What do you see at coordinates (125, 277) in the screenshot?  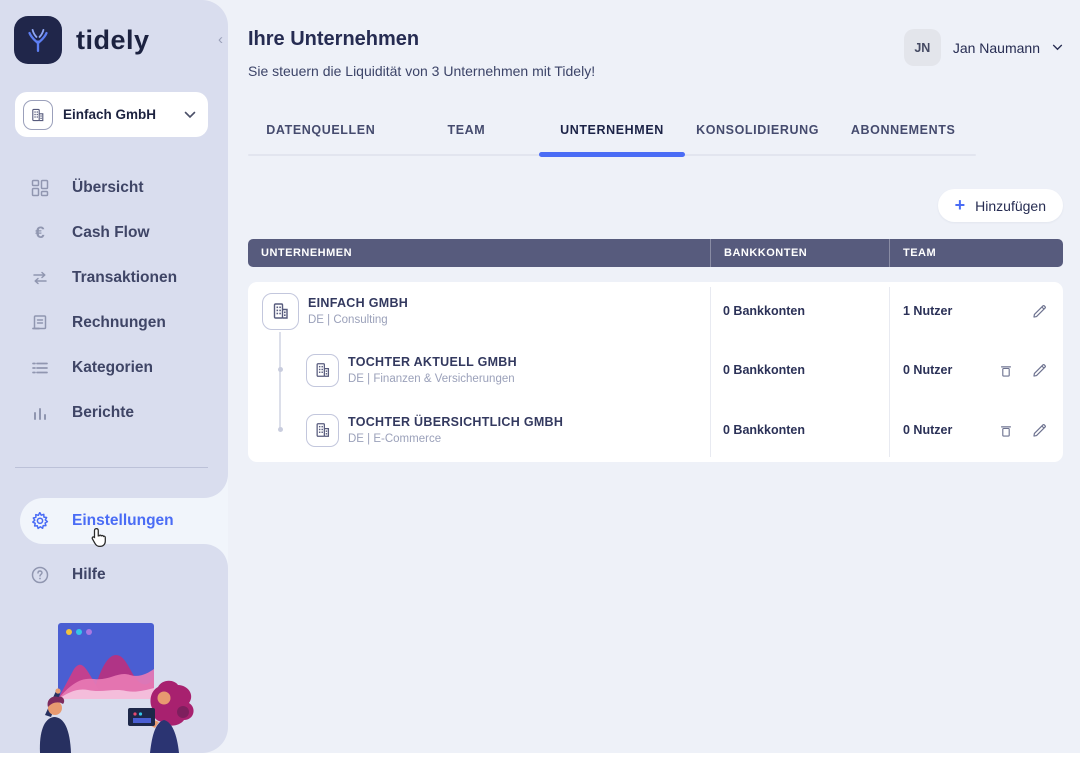 I see `sidebar-item-label: Transaktionen` at bounding box center [125, 277].